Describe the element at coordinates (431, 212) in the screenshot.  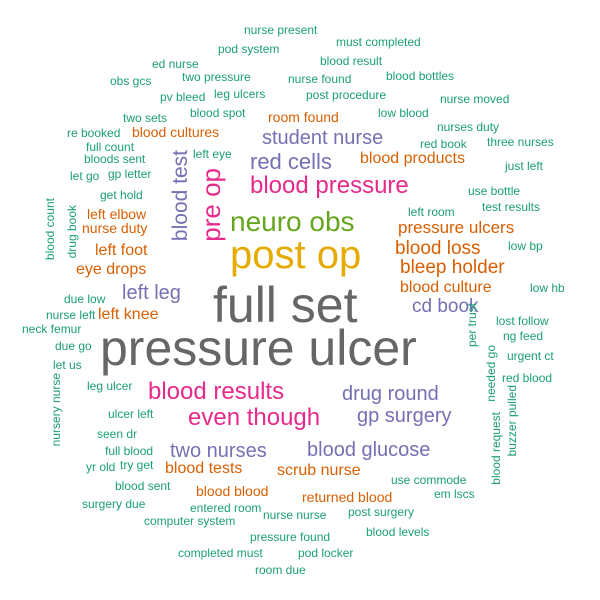
I see `word-left-room: left room` at that location.